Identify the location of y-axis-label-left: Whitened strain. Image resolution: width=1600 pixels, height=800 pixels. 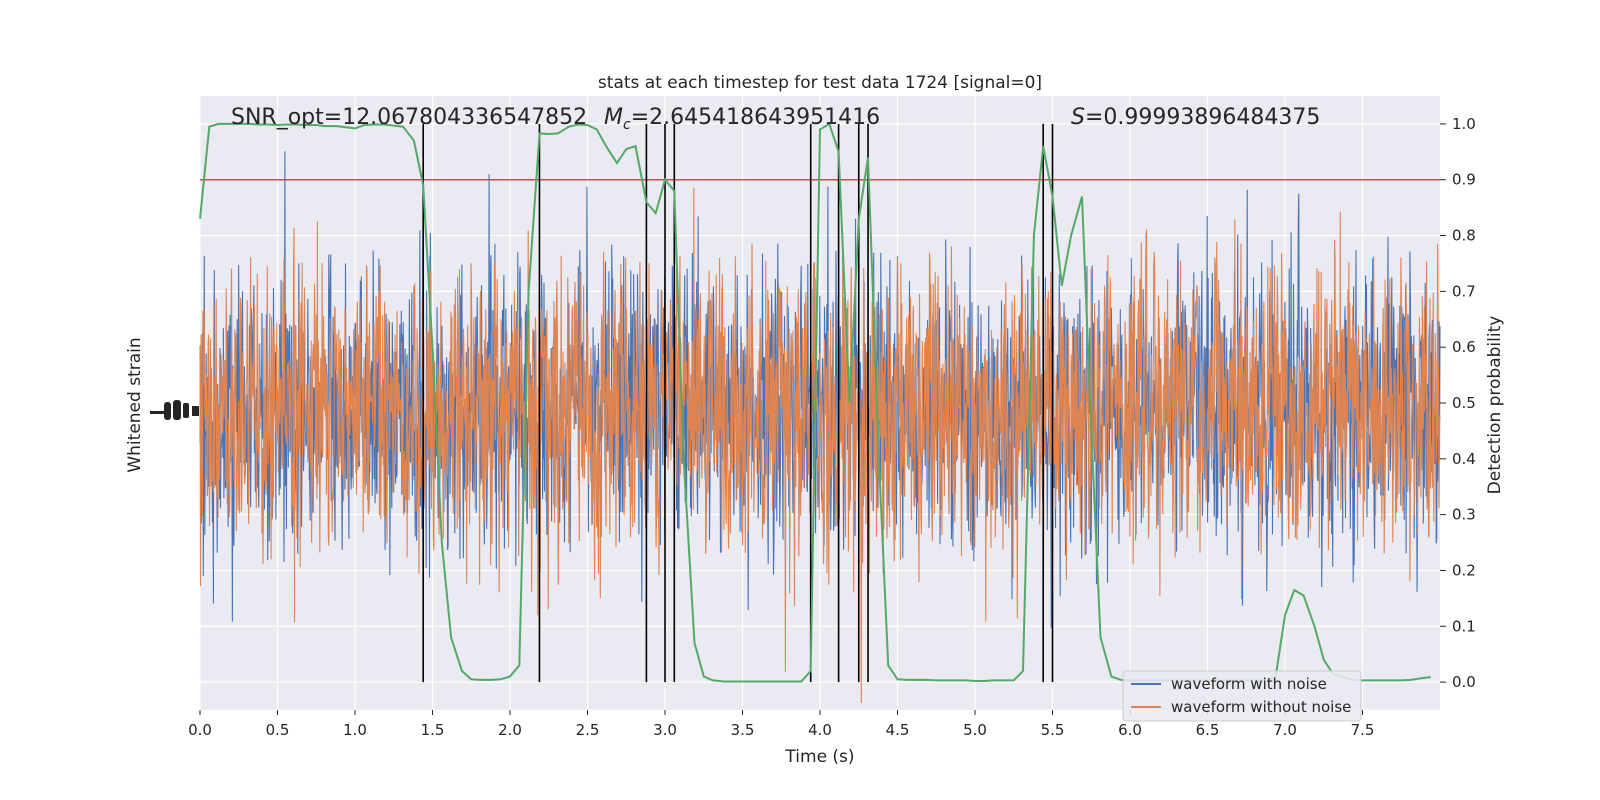
(135, 404).